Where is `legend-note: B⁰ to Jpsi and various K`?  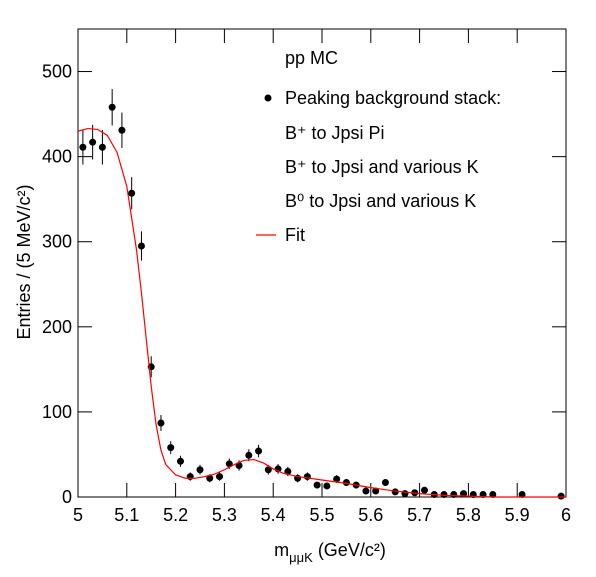
legend-note: B⁰ to Jpsi and various K is located at coordinates (380, 201).